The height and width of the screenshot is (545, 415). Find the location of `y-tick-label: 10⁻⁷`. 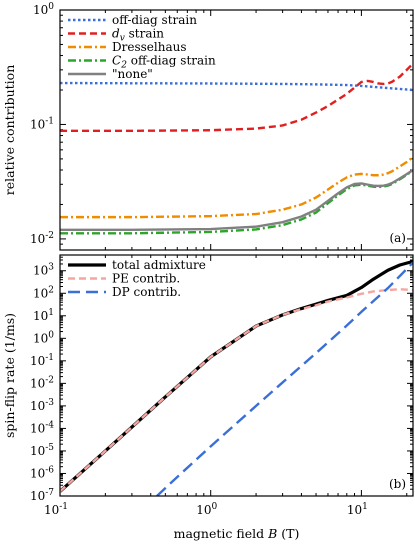

y-tick-label: 10⁻⁷ is located at coordinates (42, 495).